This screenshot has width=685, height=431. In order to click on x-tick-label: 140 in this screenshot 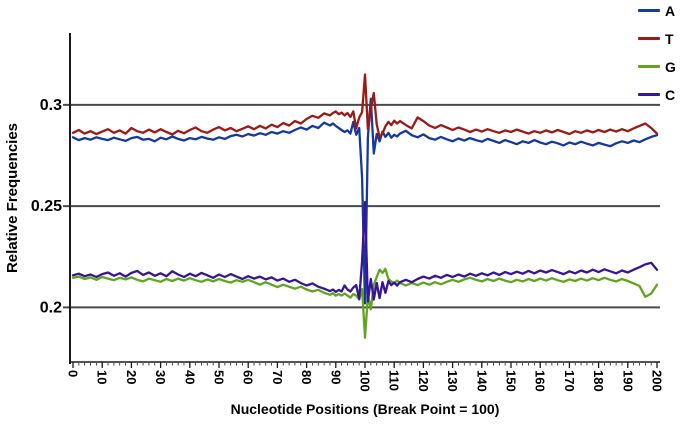, I will do `click(481, 381)`.